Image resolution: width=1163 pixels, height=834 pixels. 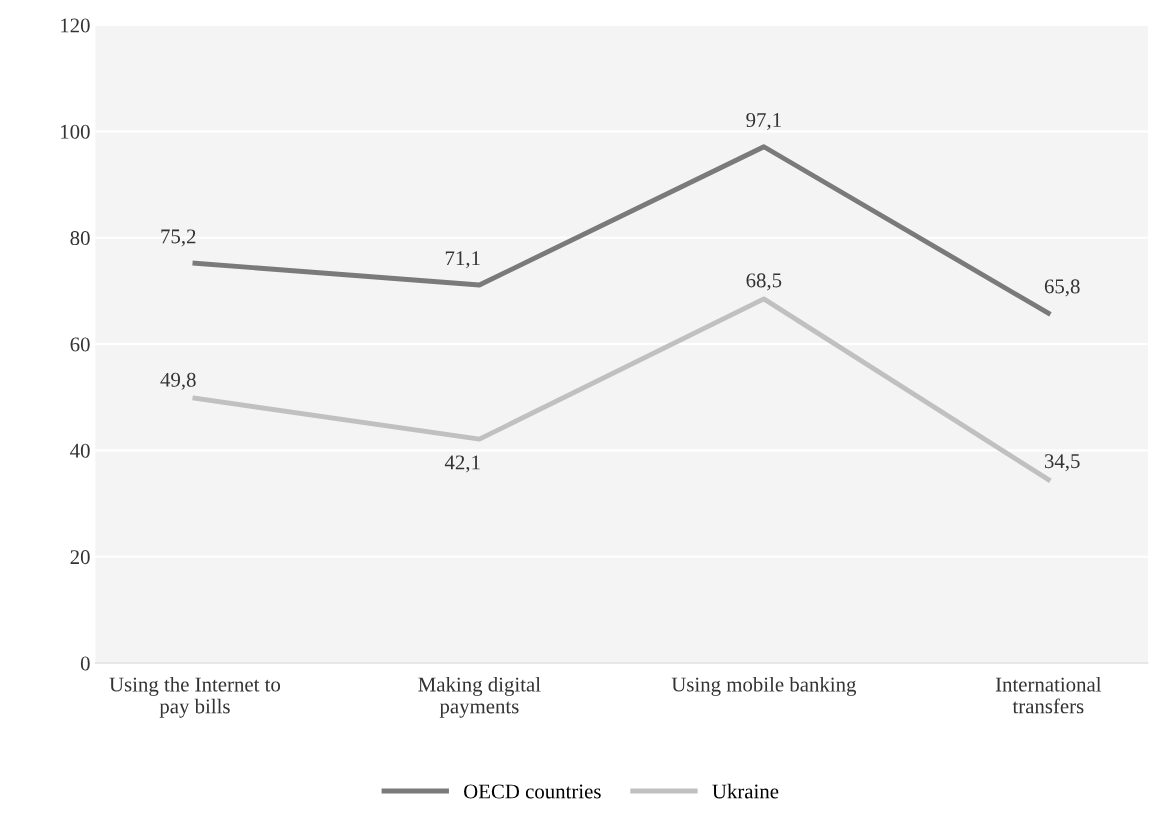 What do you see at coordinates (178, 381) in the screenshot?
I see `data-label: 49,8` at bounding box center [178, 381].